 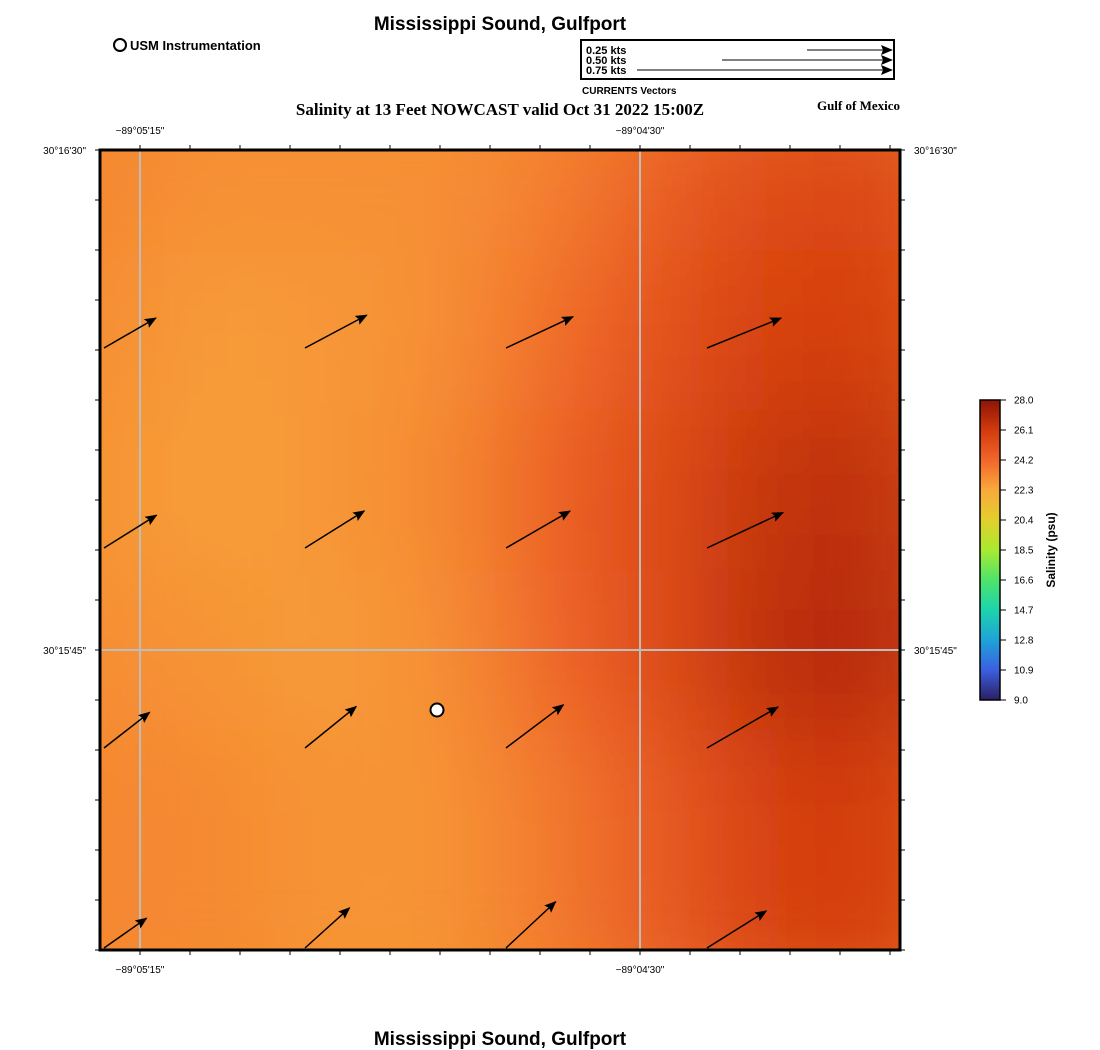 What do you see at coordinates (935, 651) in the screenshot?
I see `y-tick-right-2: 30°15'45"` at bounding box center [935, 651].